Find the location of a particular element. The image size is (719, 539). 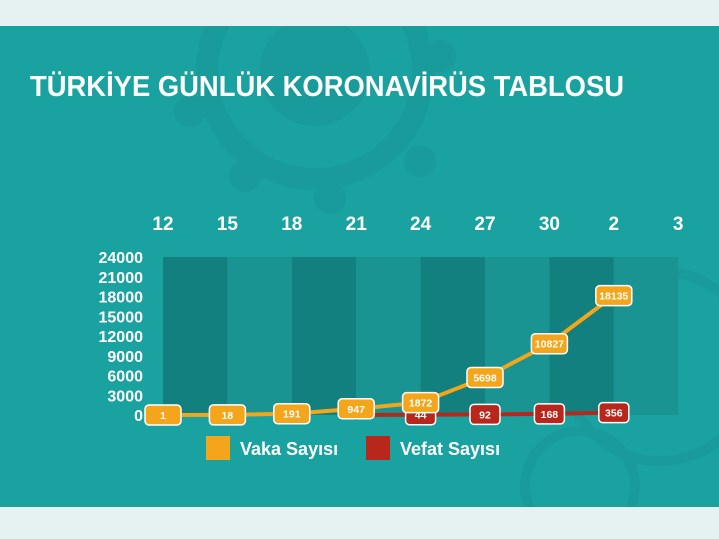

y-tick-label: 9000 is located at coordinates (125, 357).